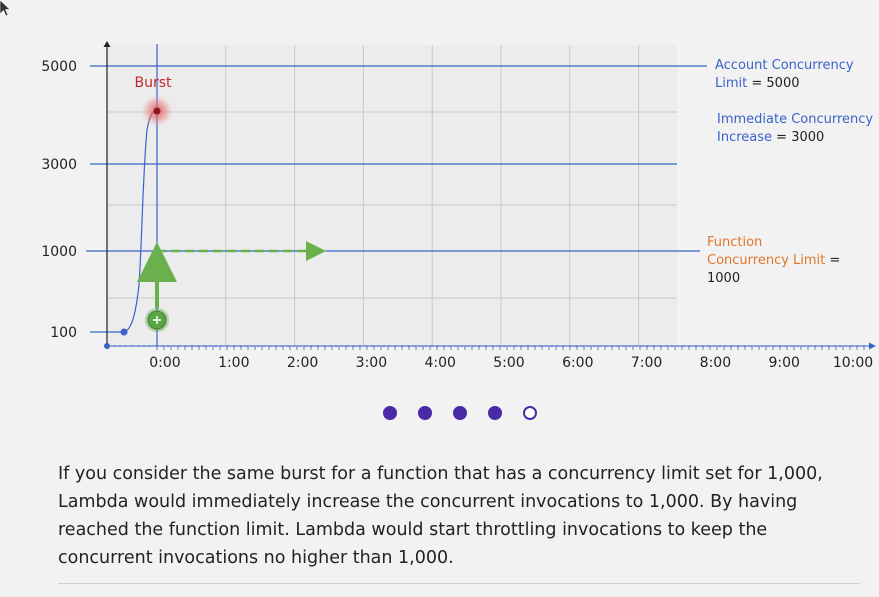 The width and height of the screenshot is (879, 597). I want to click on y-tick-labels: 5000 3000 1000 100, so click(59, 200).